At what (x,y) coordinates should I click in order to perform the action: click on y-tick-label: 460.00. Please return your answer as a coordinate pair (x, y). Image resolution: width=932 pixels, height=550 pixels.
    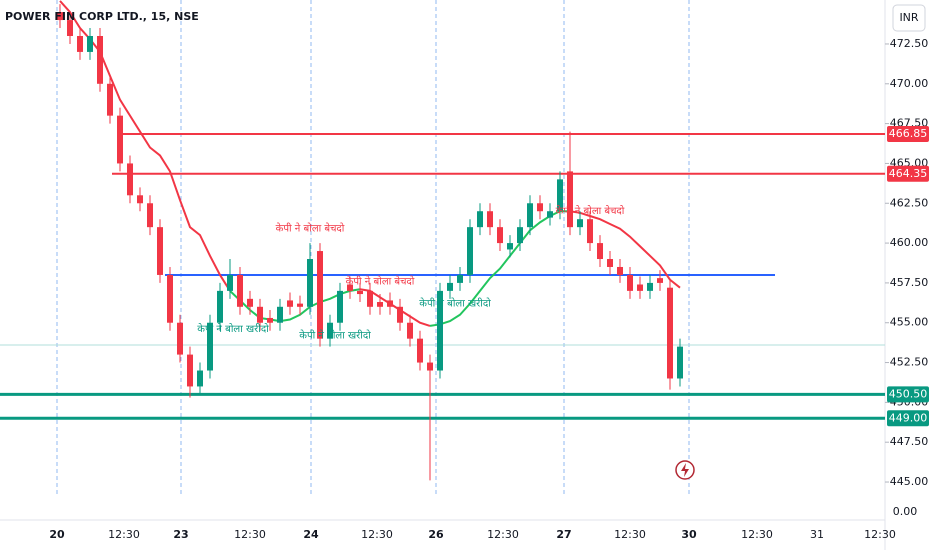
    Looking at the image, I should click on (909, 242).